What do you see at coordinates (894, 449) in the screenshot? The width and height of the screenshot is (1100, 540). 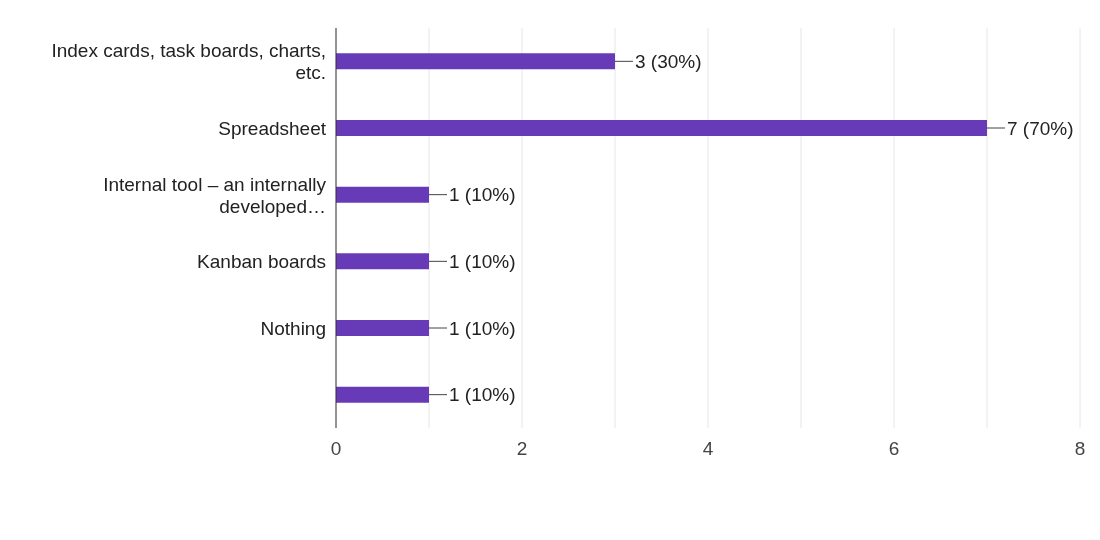 I see `x-tick-label: 6` at bounding box center [894, 449].